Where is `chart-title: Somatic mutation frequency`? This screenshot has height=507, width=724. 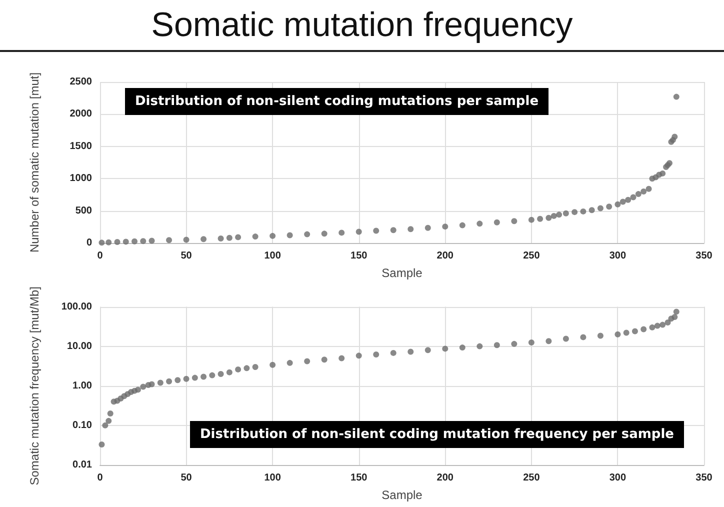
chart-title: Somatic mutation frequency is located at coordinates (362, 25).